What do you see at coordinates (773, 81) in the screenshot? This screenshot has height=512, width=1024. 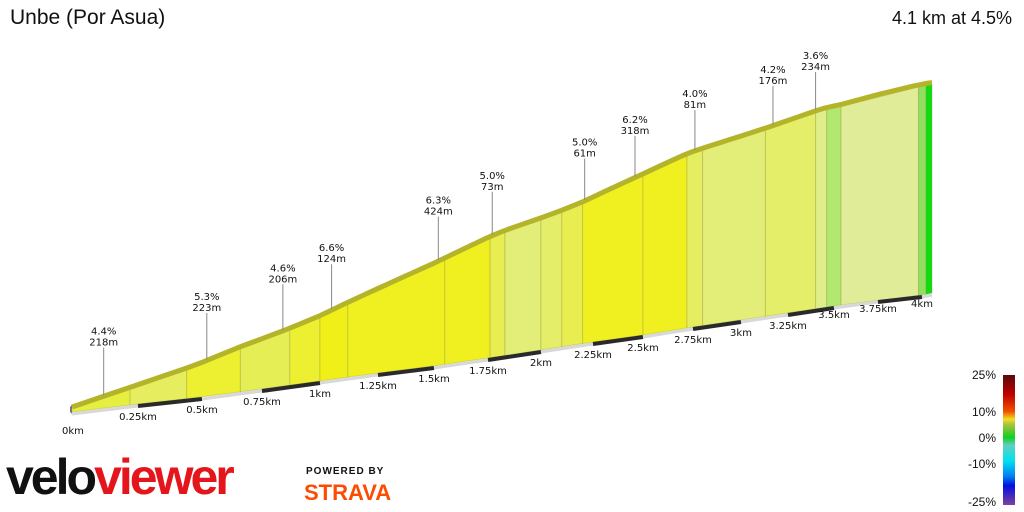 I see `annotation-length: 176m` at bounding box center [773, 81].